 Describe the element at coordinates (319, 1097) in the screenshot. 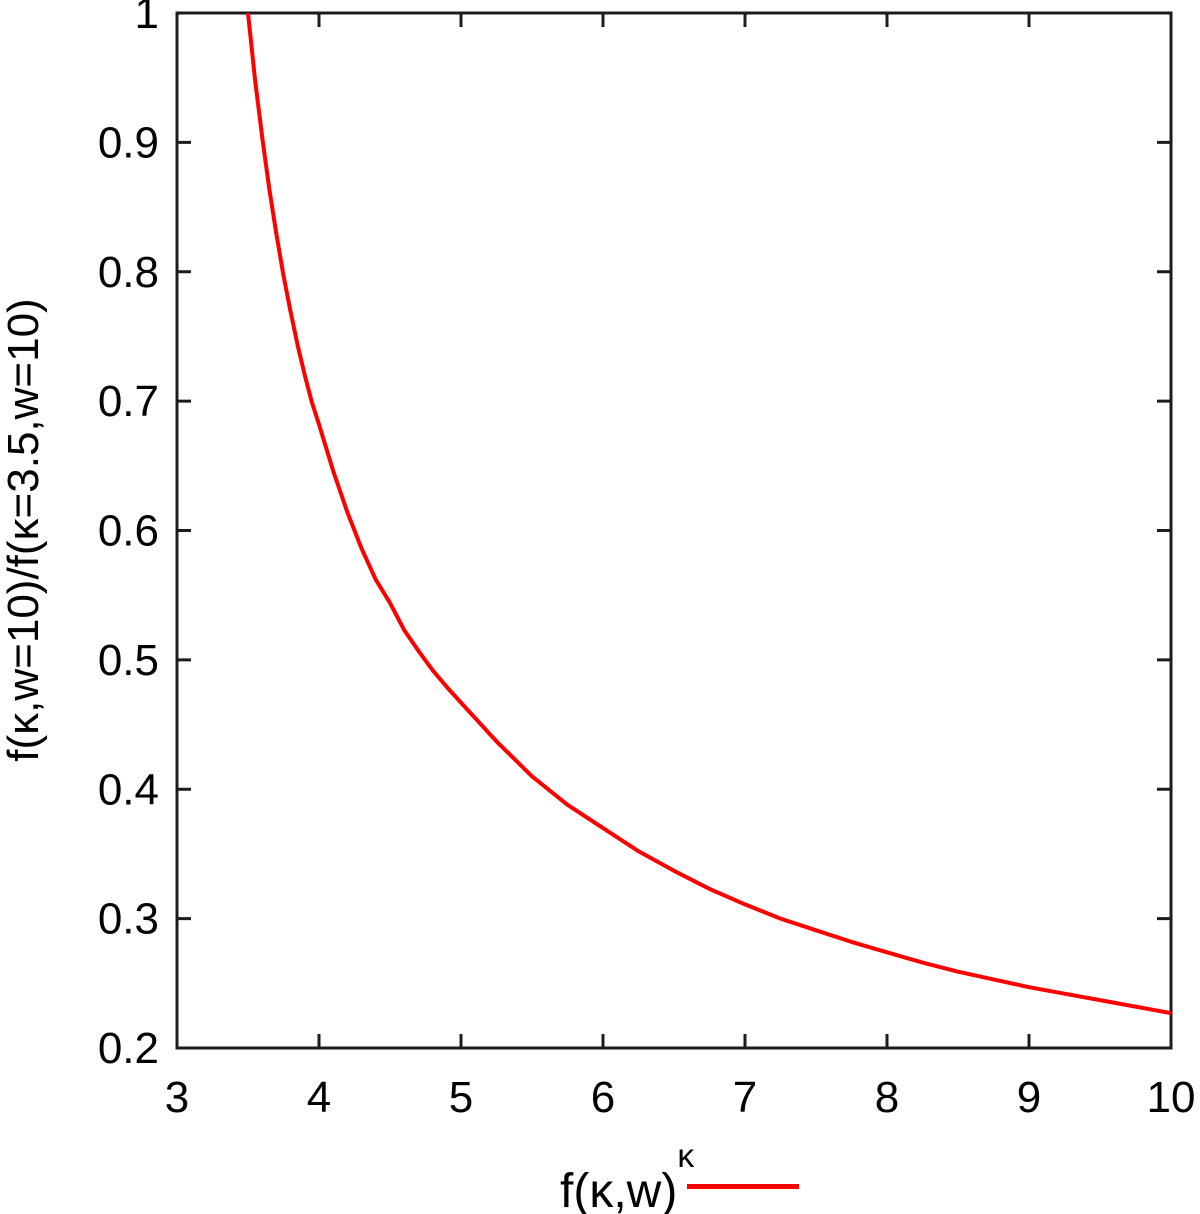

I see `x-tick-label: 4` at that location.